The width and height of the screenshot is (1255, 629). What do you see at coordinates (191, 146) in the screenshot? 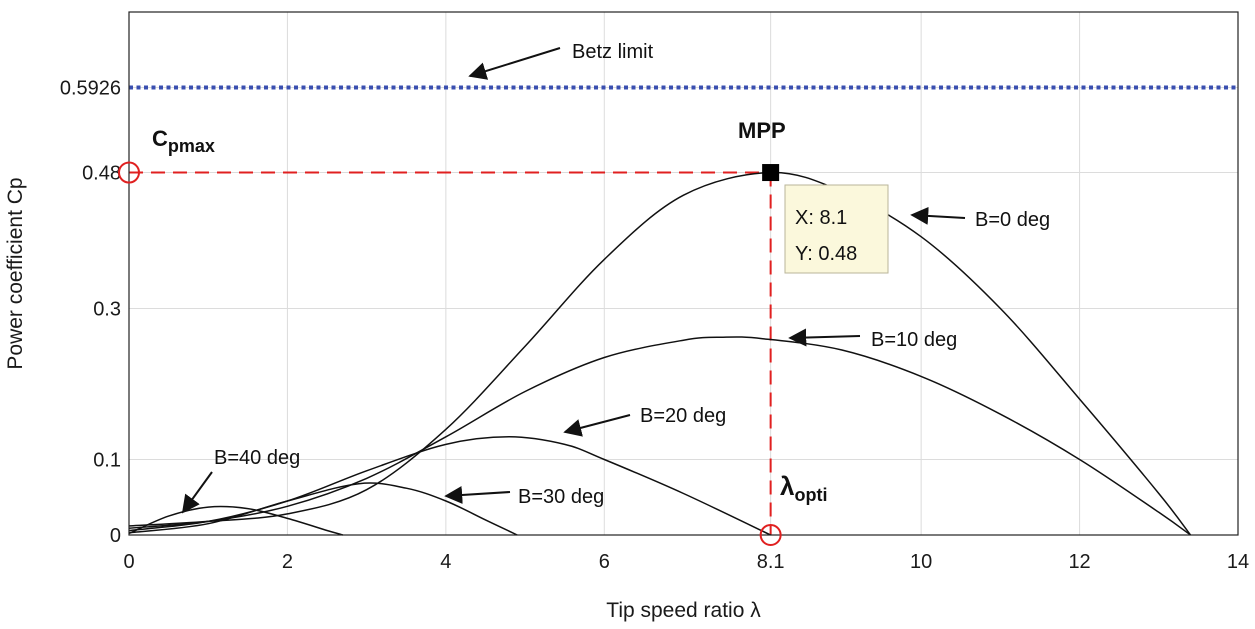
I see `cpmax-label-sub: pmax` at bounding box center [191, 146].